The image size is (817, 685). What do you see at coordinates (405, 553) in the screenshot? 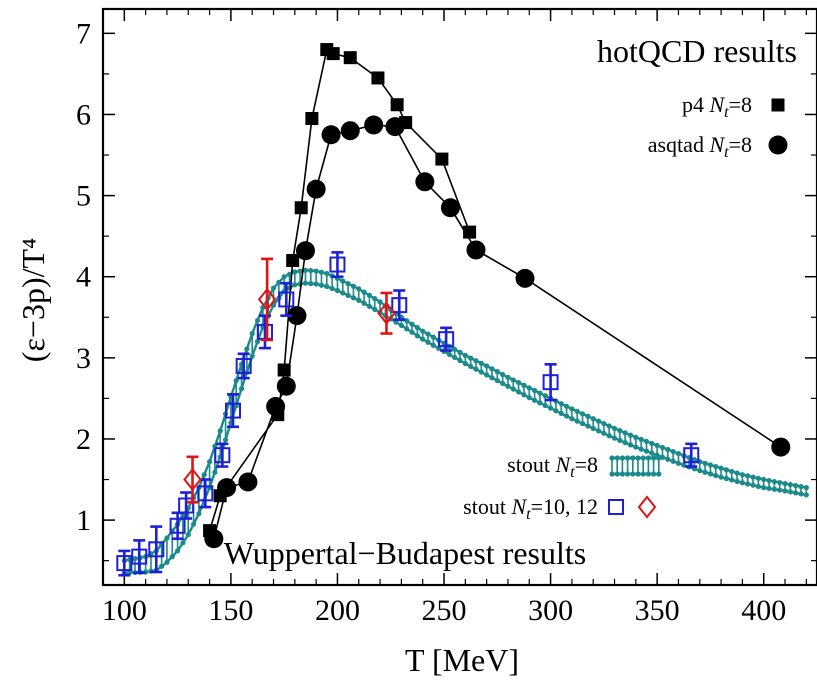
I see `wb-title: Wuppertal−Budapest results` at bounding box center [405, 553].